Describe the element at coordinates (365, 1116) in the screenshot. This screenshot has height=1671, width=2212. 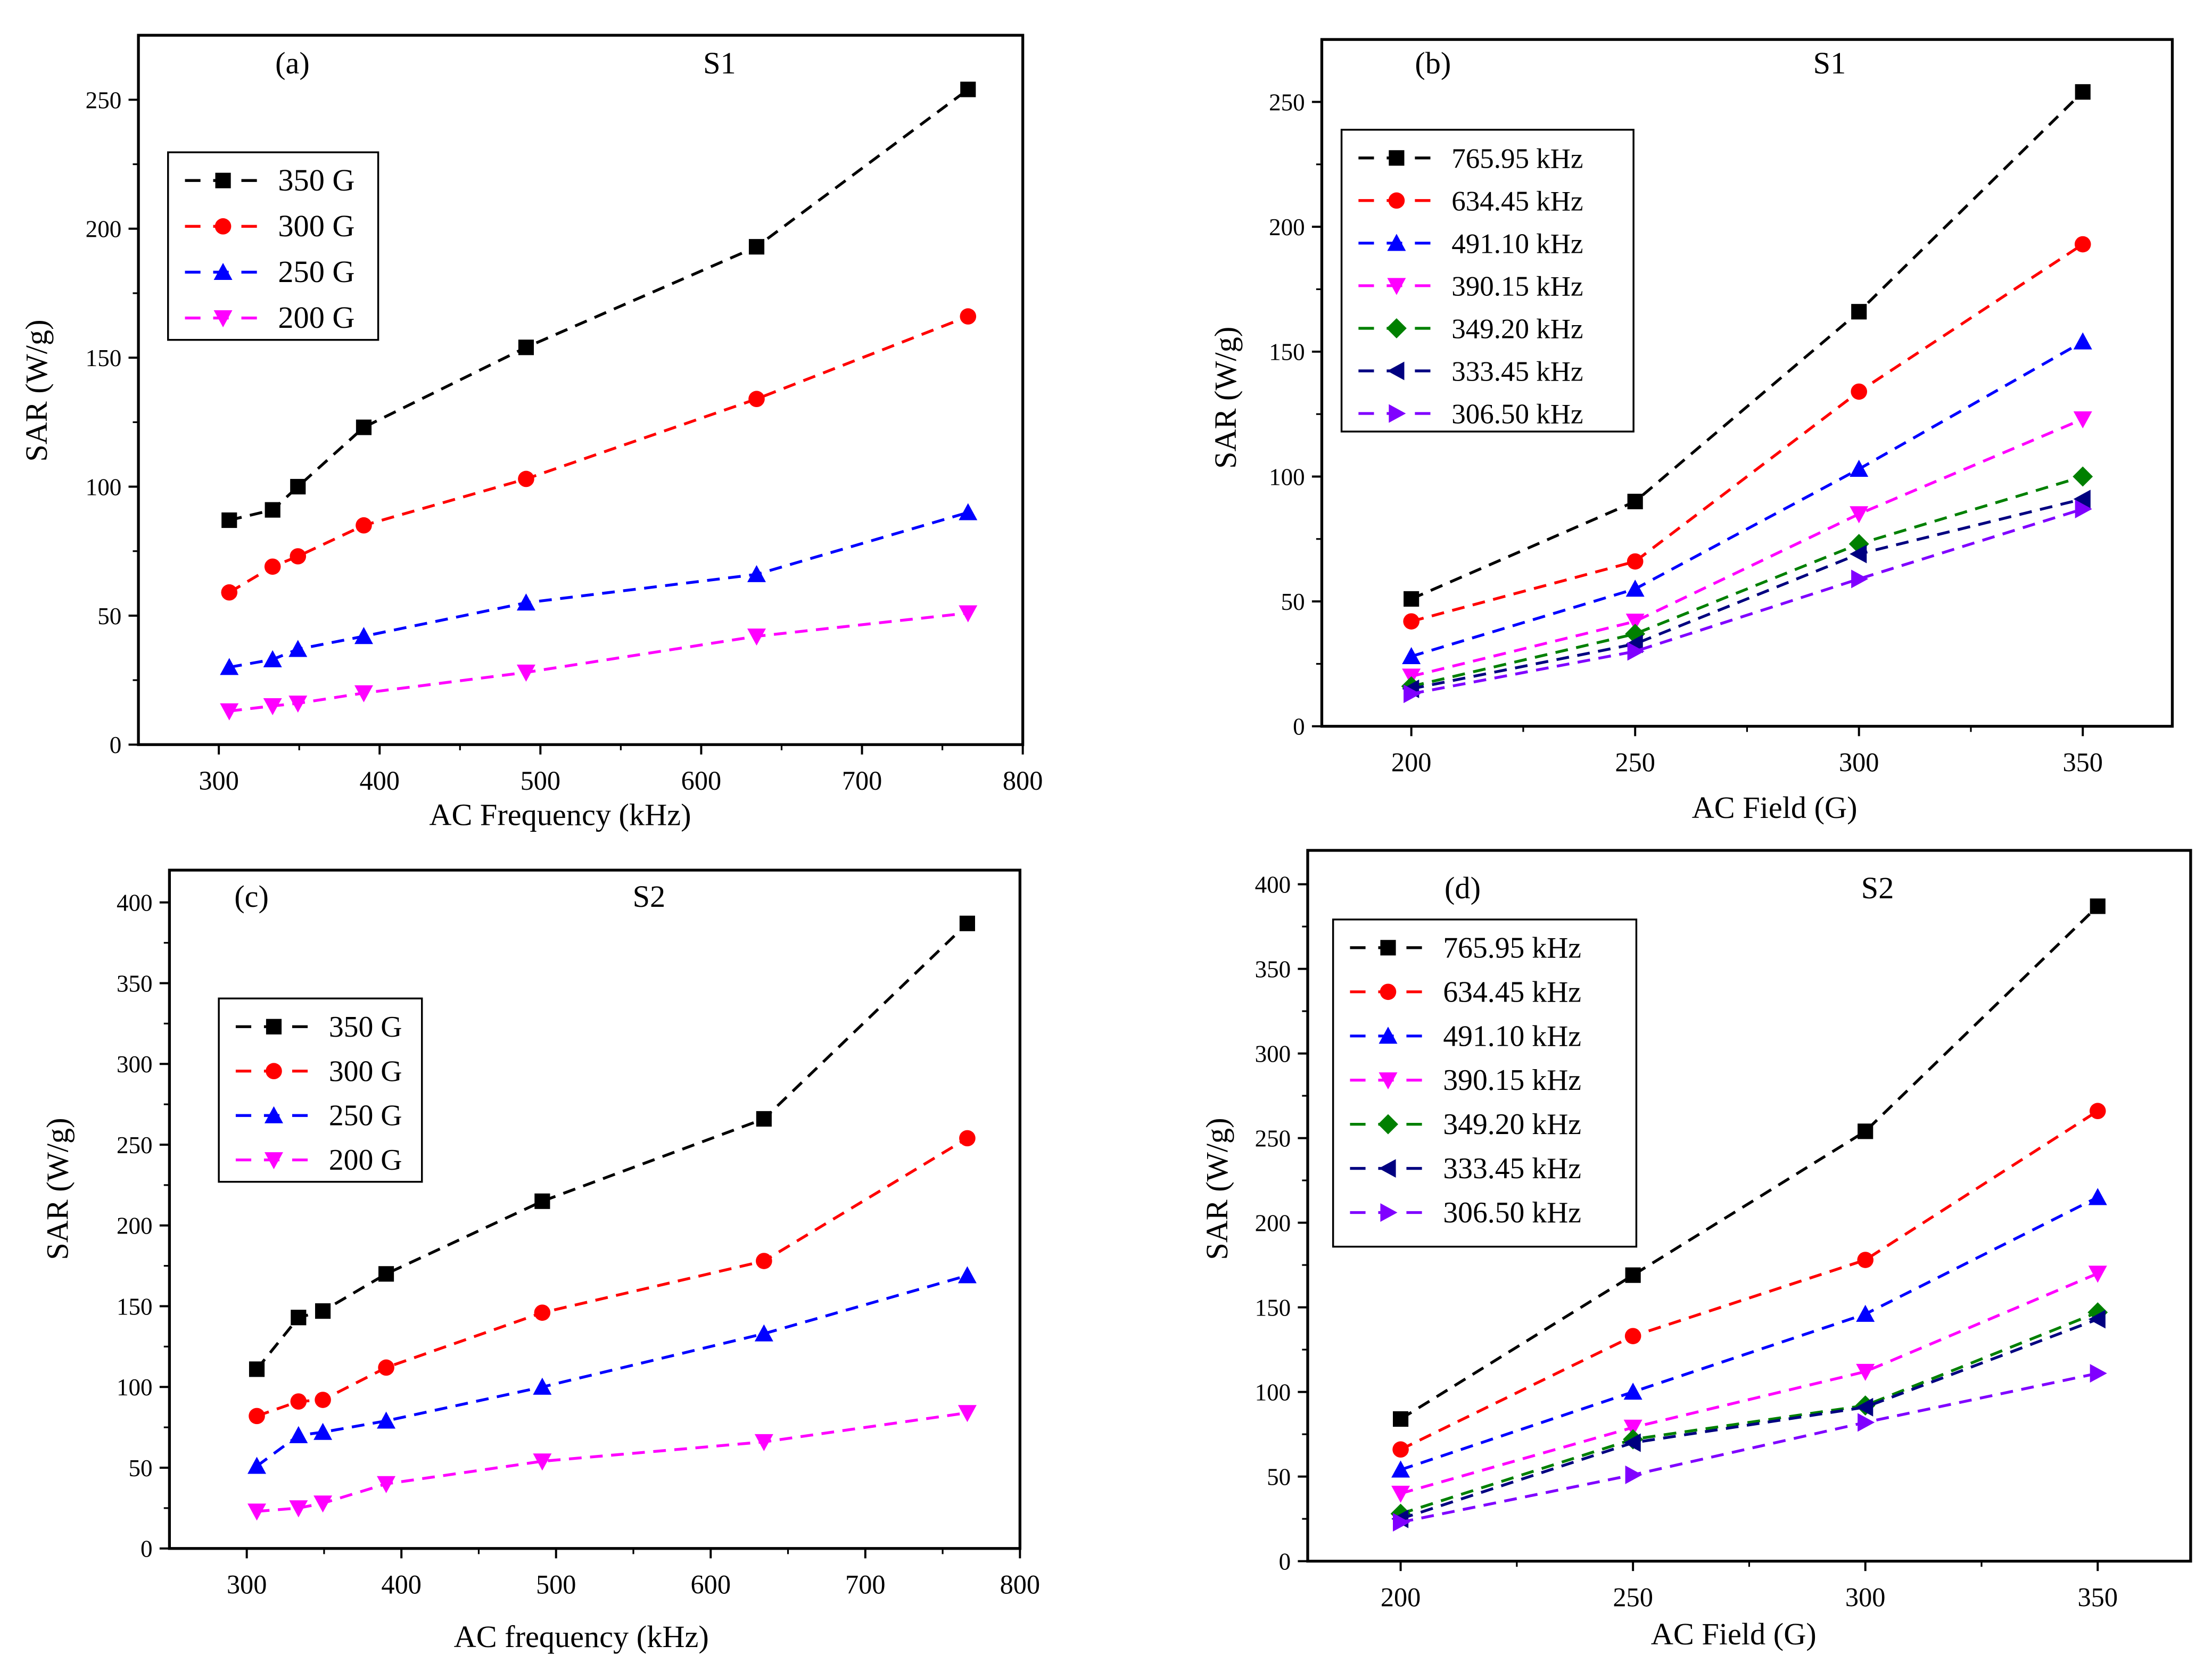
I see `legend-label: 250 G` at that location.